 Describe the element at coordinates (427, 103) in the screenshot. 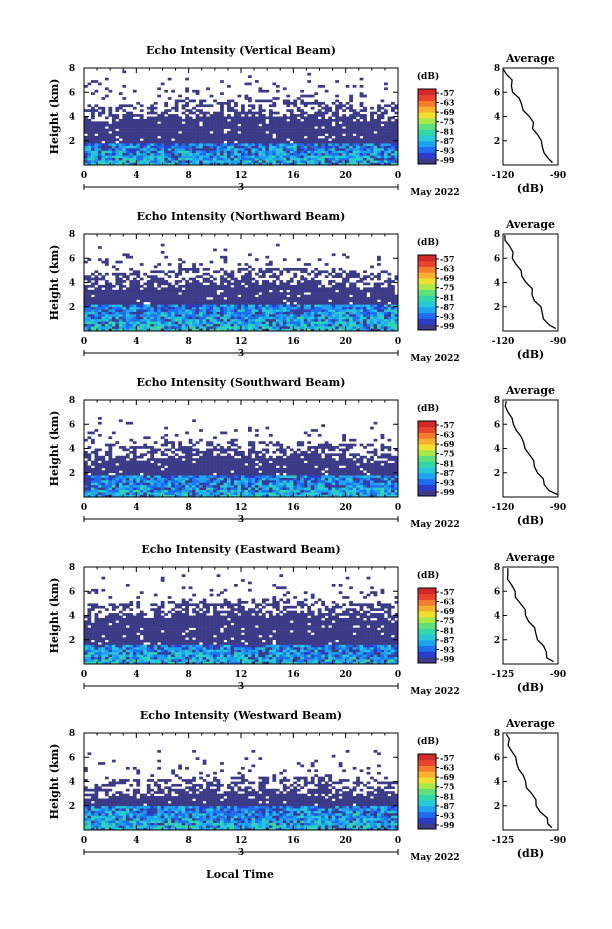

I see `colorbar-swatch` at that location.